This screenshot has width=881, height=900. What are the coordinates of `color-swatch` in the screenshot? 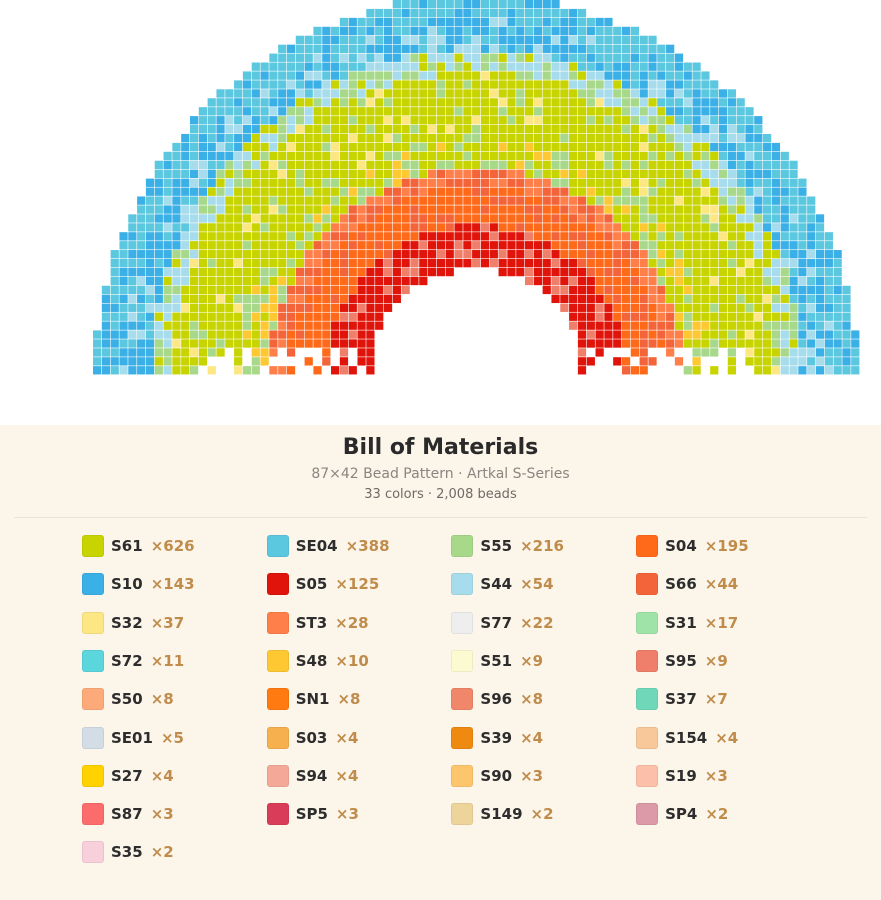 It's located at (462, 775).